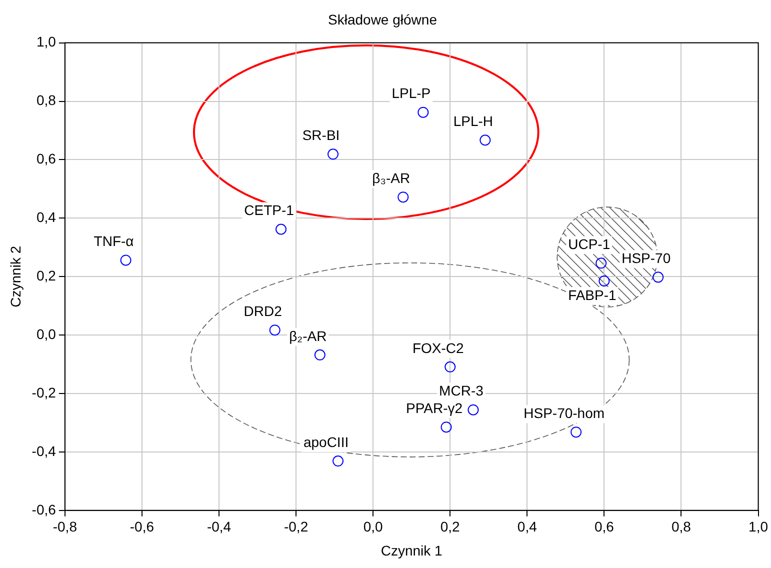 The width and height of the screenshot is (771, 568). I want to click on x-tick-label: 0,4, so click(527, 526).